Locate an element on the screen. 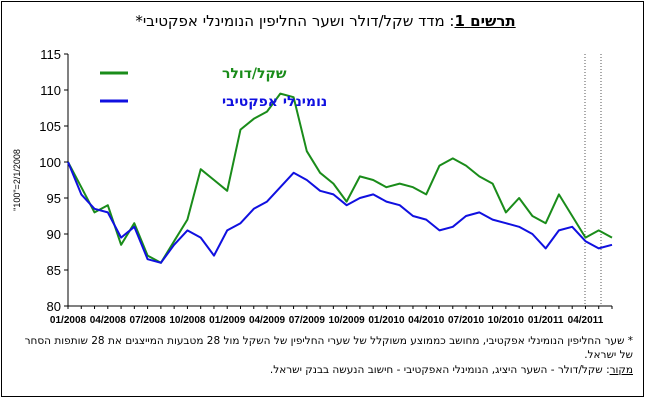  x-tick-label: 01/2010 is located at coordinates (386, 320).